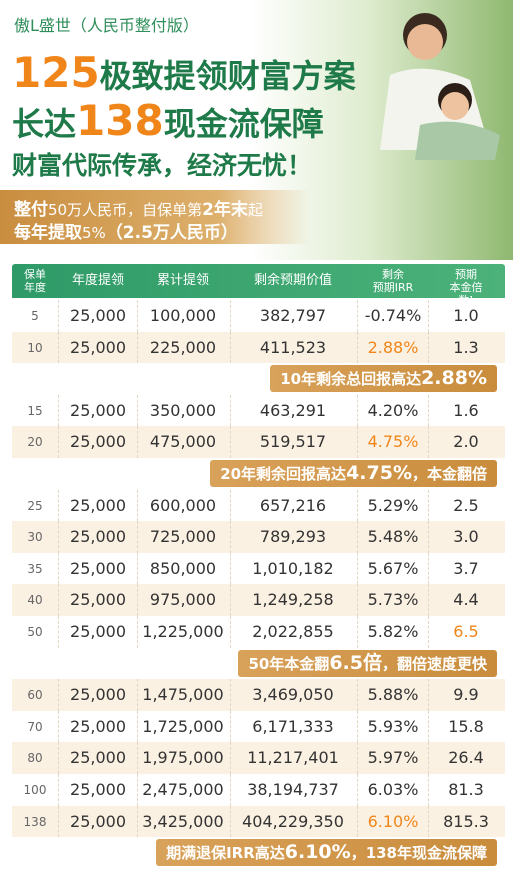 The image size is (513, 883). What do you see at coordinates (183, 789) in the screenshot?
I see `table-cell: 2,475,000` at bounding box center [183, 789].